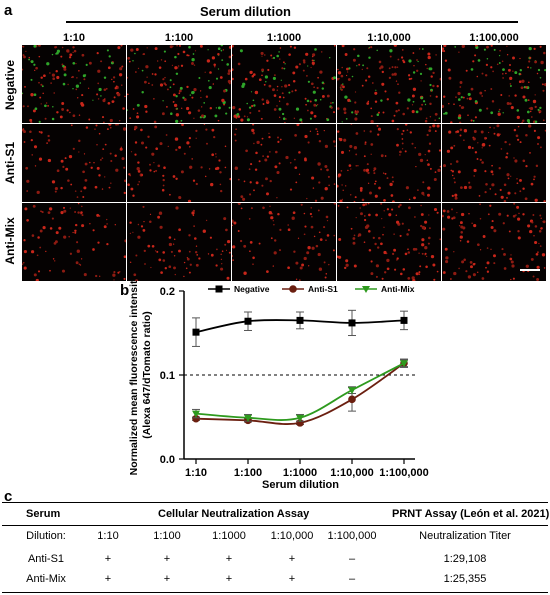 The width and height of the screenshot is (550, 595). I want to click on legend-item-negative: Negative, so click(239, 289).